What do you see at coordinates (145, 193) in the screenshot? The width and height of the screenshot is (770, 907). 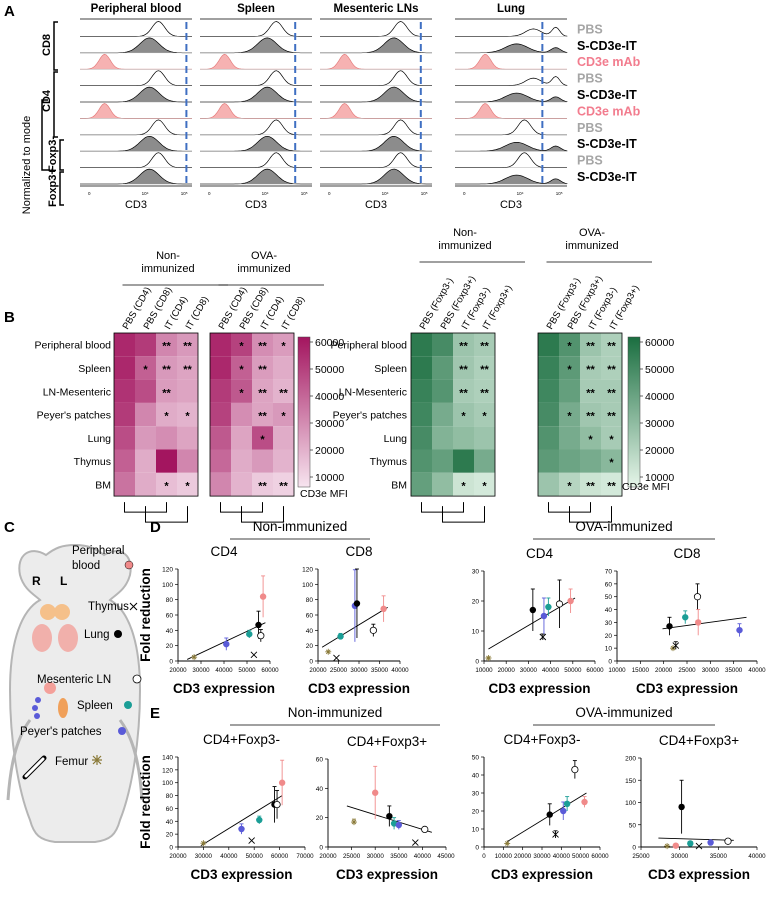 I see `tick-label: 10⁴` at bounding box center [145, 193].